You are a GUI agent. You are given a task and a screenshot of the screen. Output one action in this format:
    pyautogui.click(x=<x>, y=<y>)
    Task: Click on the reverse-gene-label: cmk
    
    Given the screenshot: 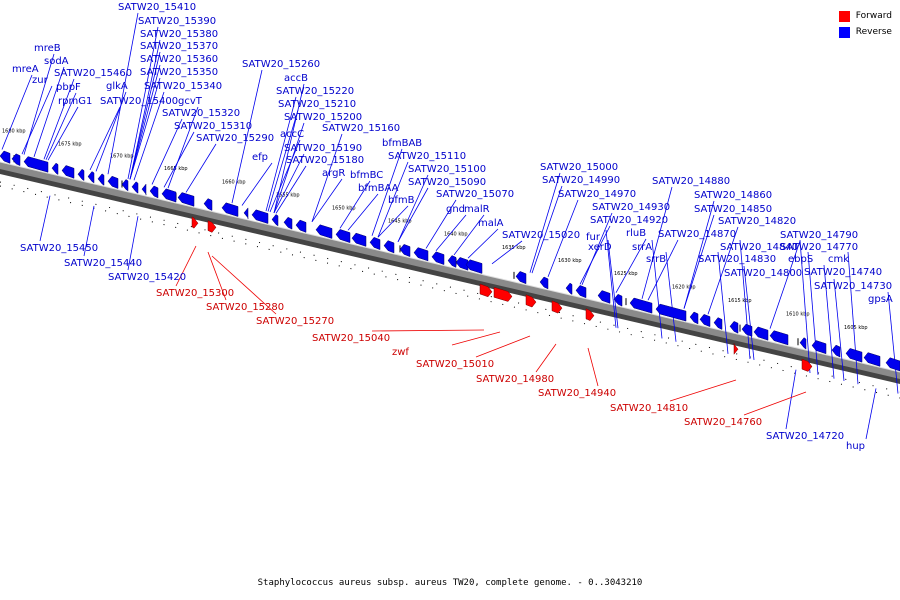 What is the action you would take?
    pyautogui.click(x=838, y=259)
    